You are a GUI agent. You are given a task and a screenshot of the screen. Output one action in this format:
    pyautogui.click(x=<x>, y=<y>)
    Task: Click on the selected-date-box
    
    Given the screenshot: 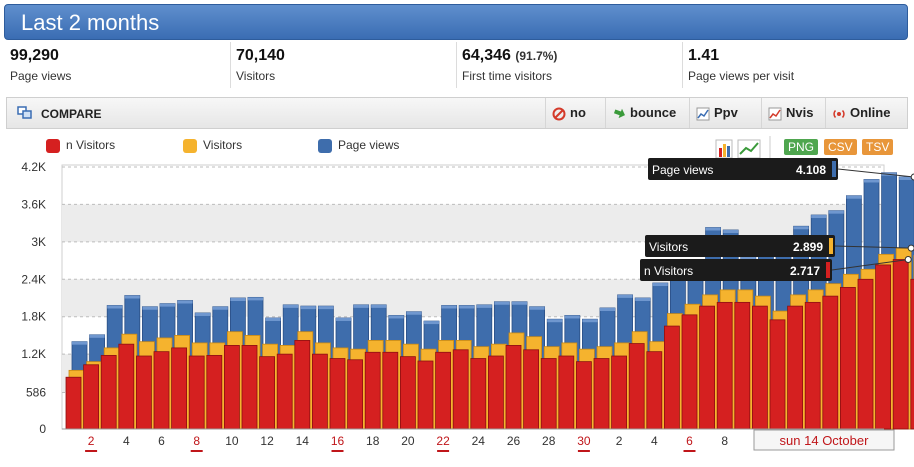 What is the action you would take?
    pyautogui.click(x=824, y=440)
    